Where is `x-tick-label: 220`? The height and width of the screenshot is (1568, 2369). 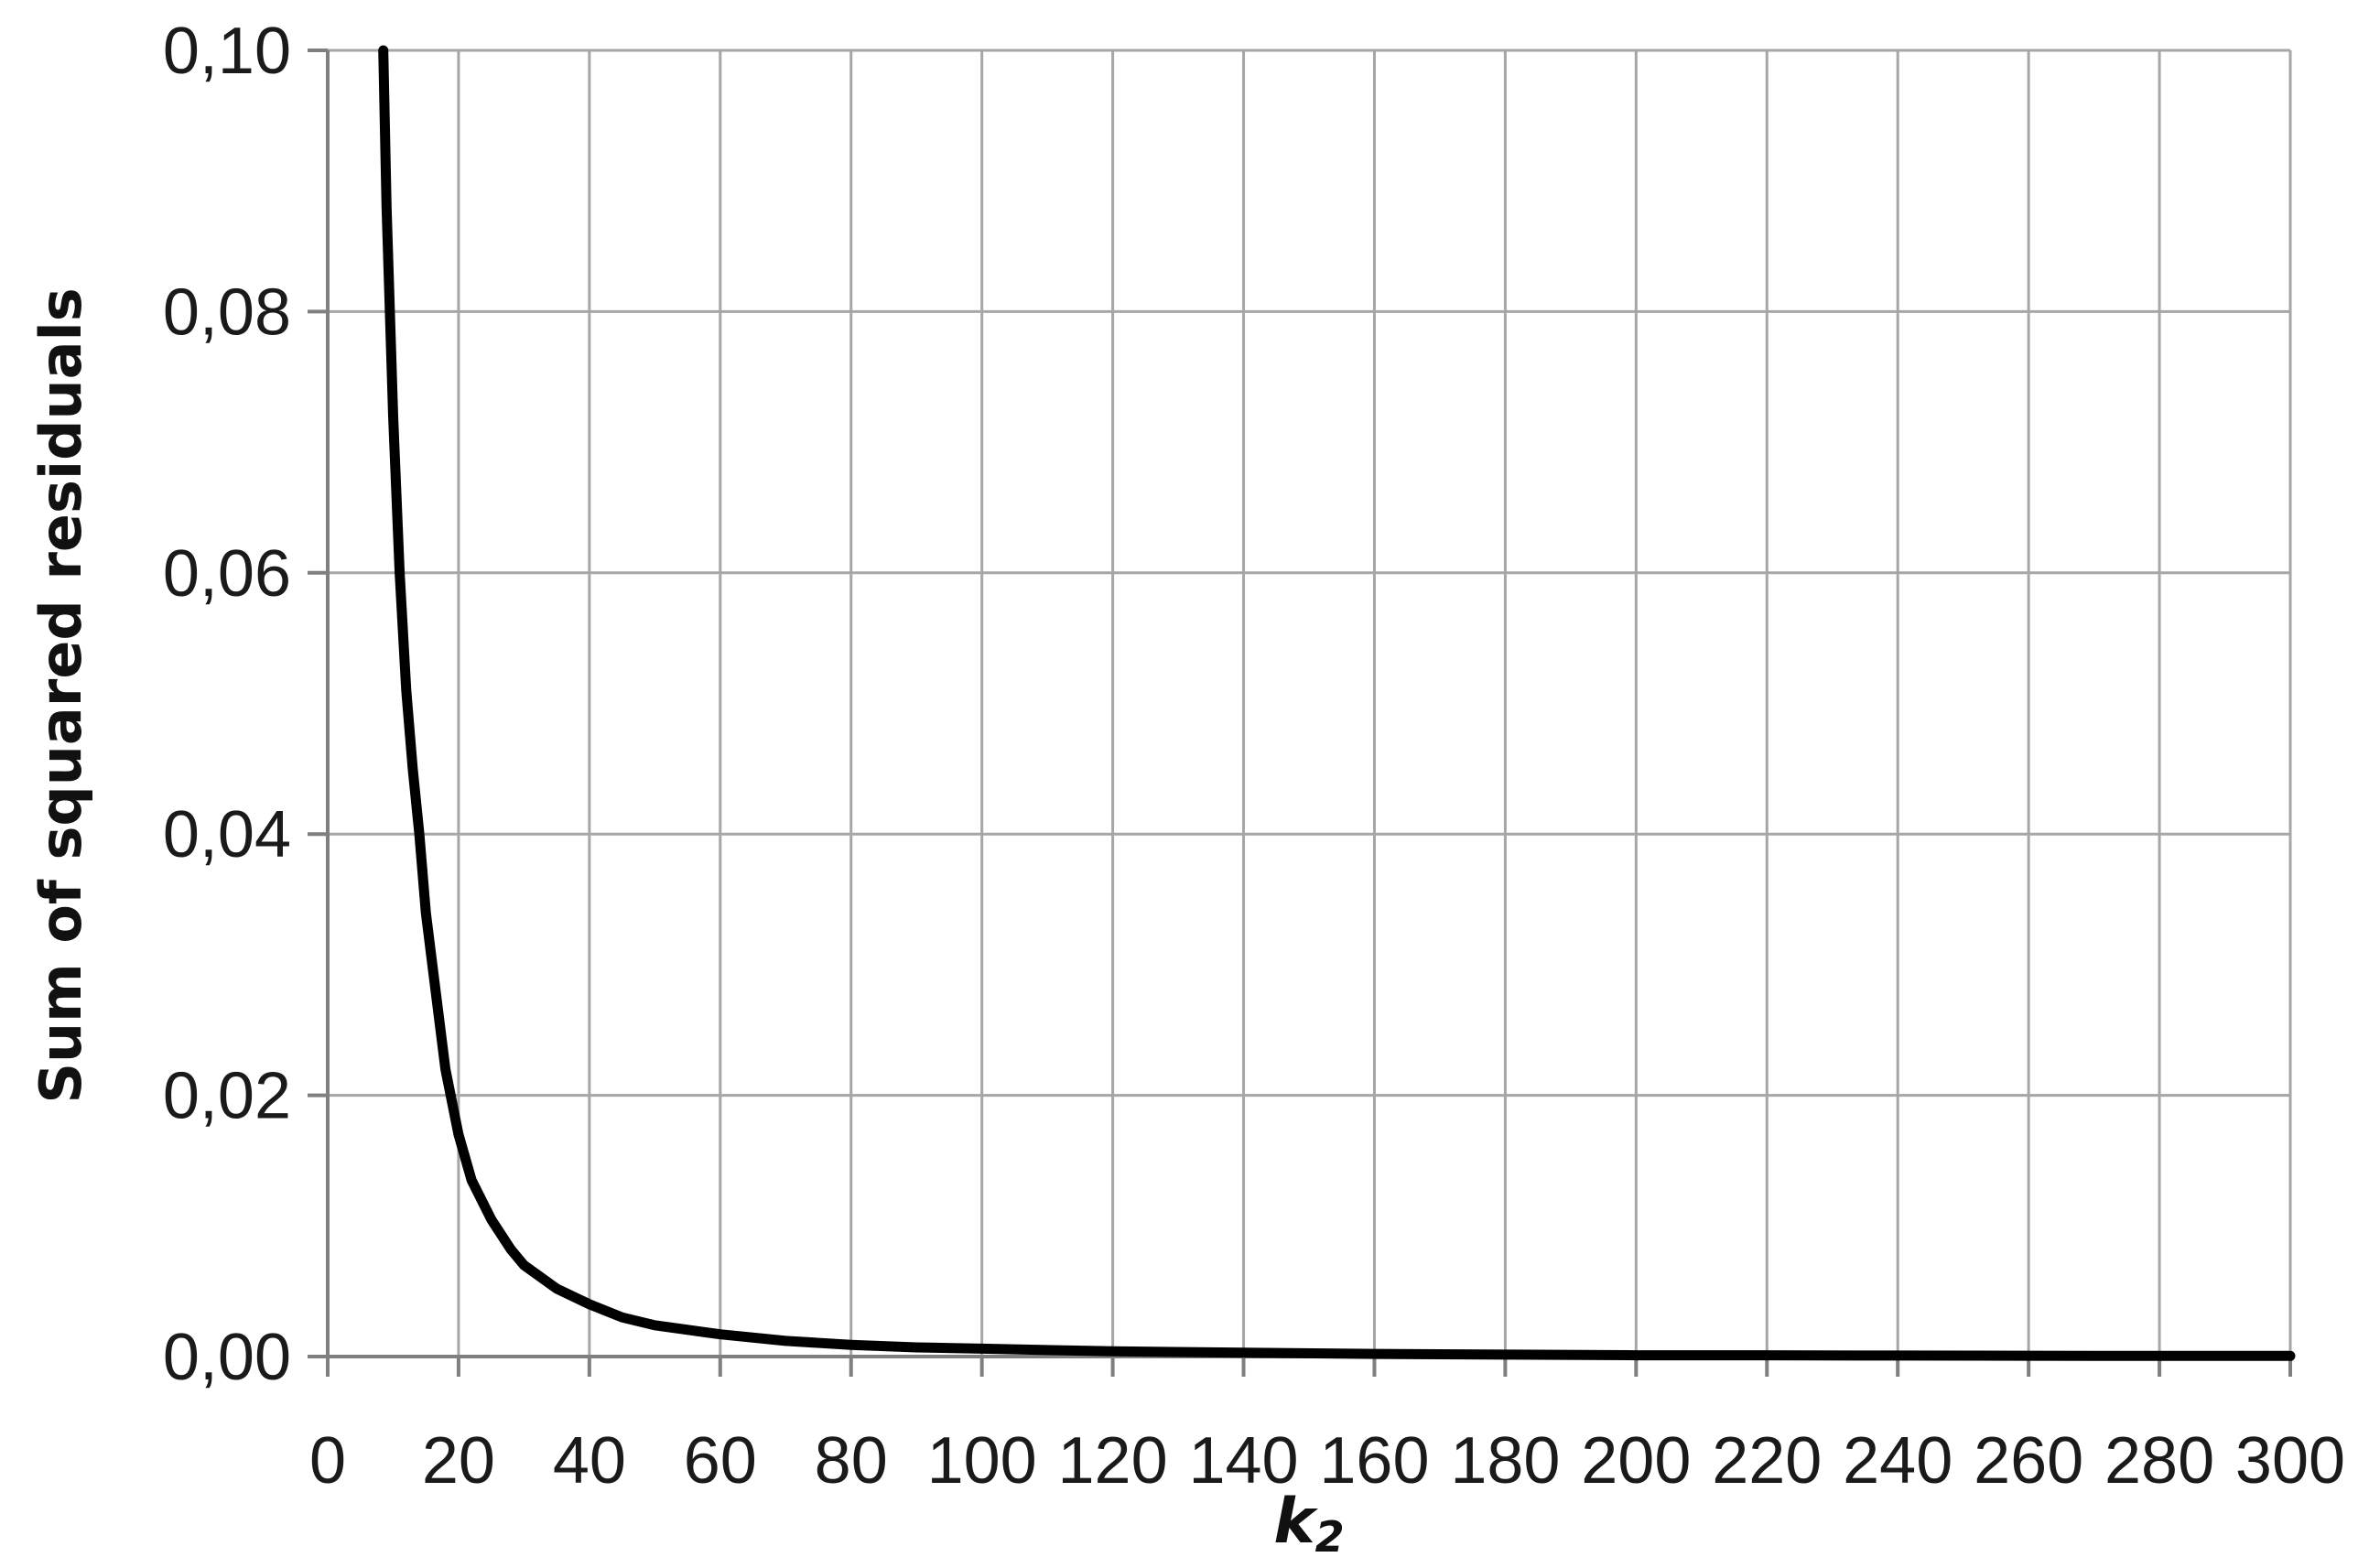 x-tick-label: 220 is located at coordinates (1767, 1461).